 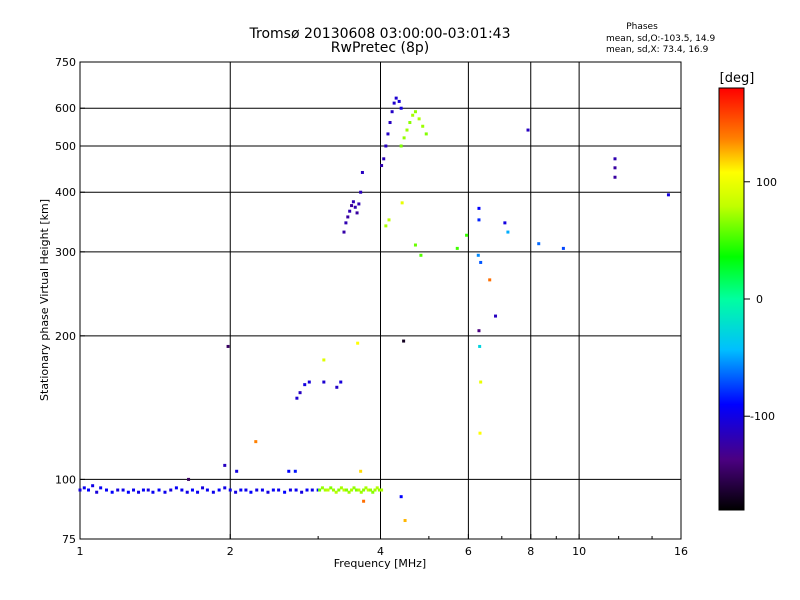 I want to click on colorbar-tick-label: -100, so click(x=762, y=416).